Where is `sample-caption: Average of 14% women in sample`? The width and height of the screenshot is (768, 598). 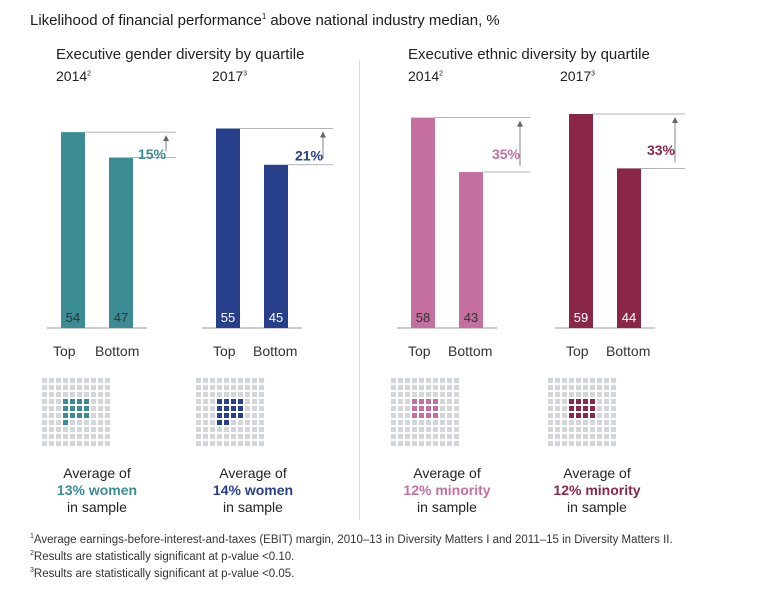 sample-caption: Average of 14% women in sample is located at coordinates (253, 490).